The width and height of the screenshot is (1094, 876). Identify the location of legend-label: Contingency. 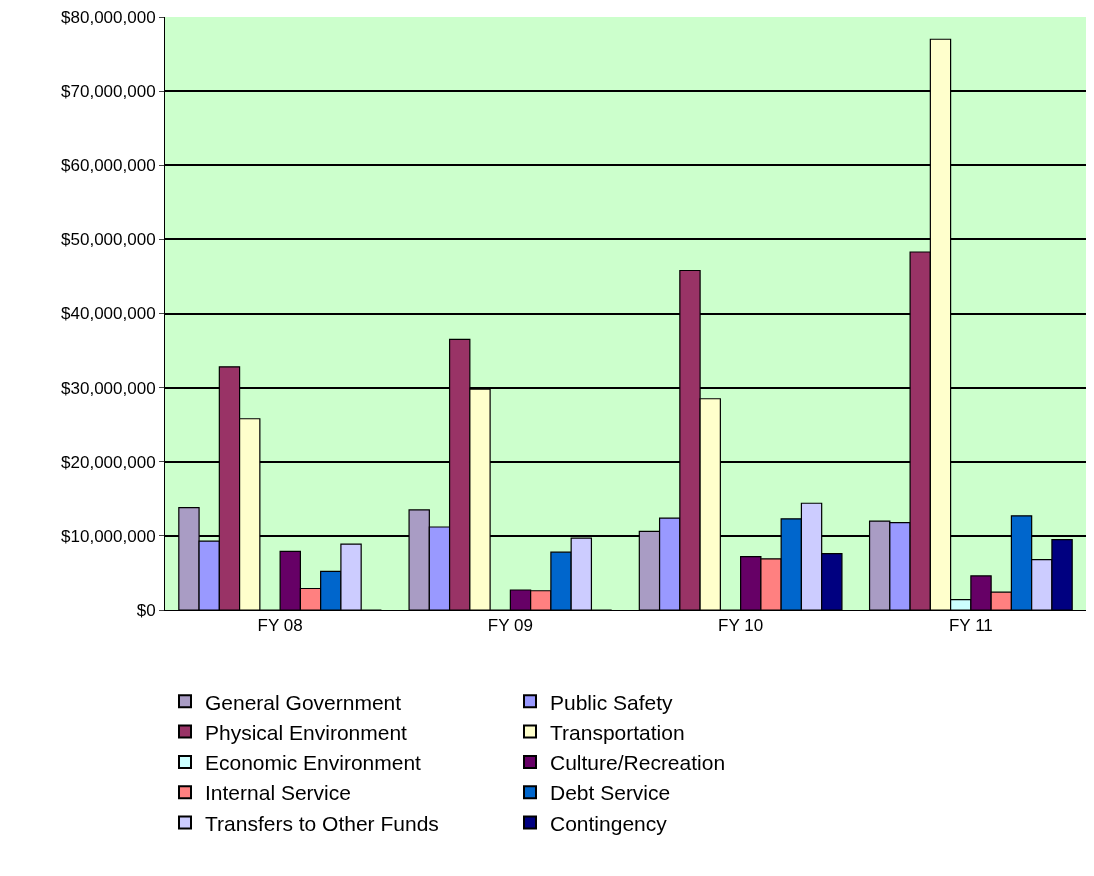
(609, 823).